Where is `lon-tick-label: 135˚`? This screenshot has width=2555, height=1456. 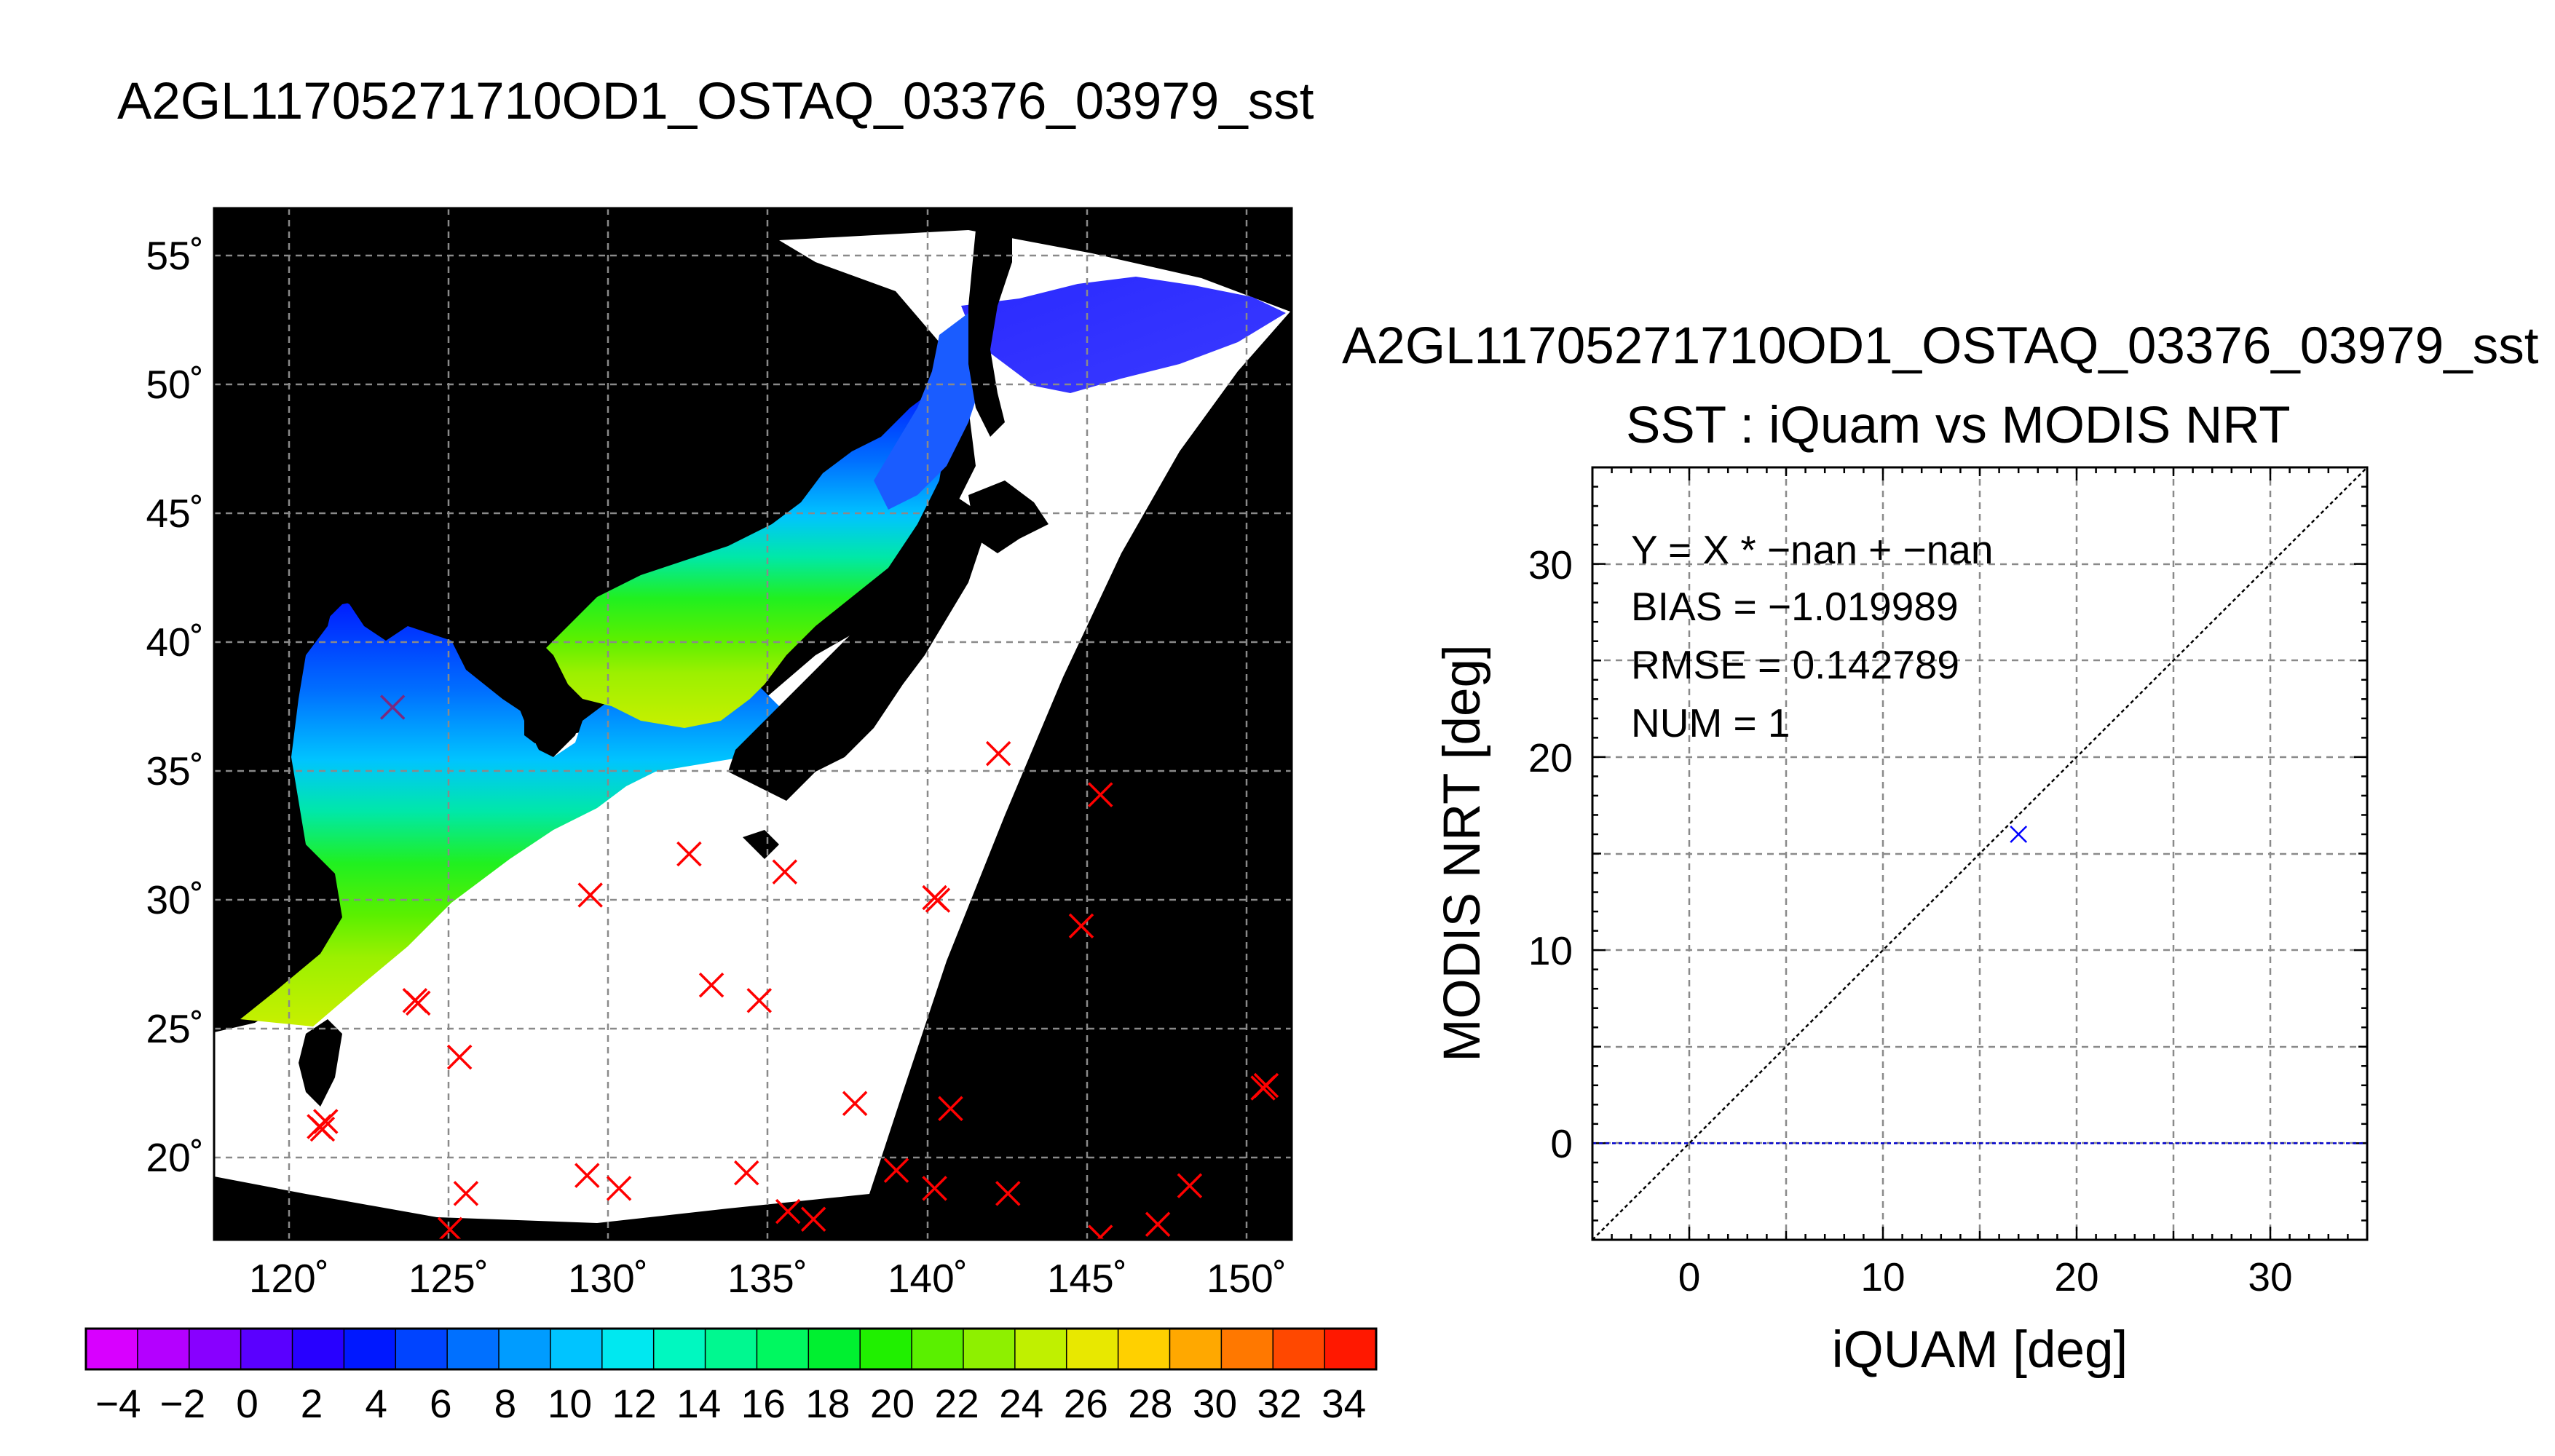
lon-tick-label: 135˚ is located at coordinates (767, 1278).